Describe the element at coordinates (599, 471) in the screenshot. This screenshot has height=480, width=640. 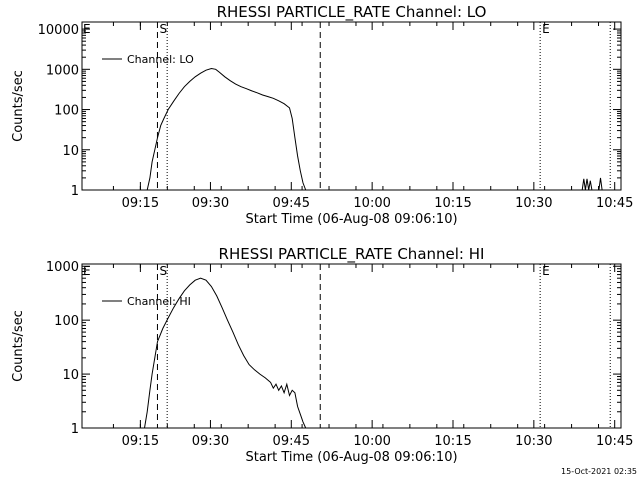
I see `footer-timestamp: 15-Oct-2021 02:35` at that location.